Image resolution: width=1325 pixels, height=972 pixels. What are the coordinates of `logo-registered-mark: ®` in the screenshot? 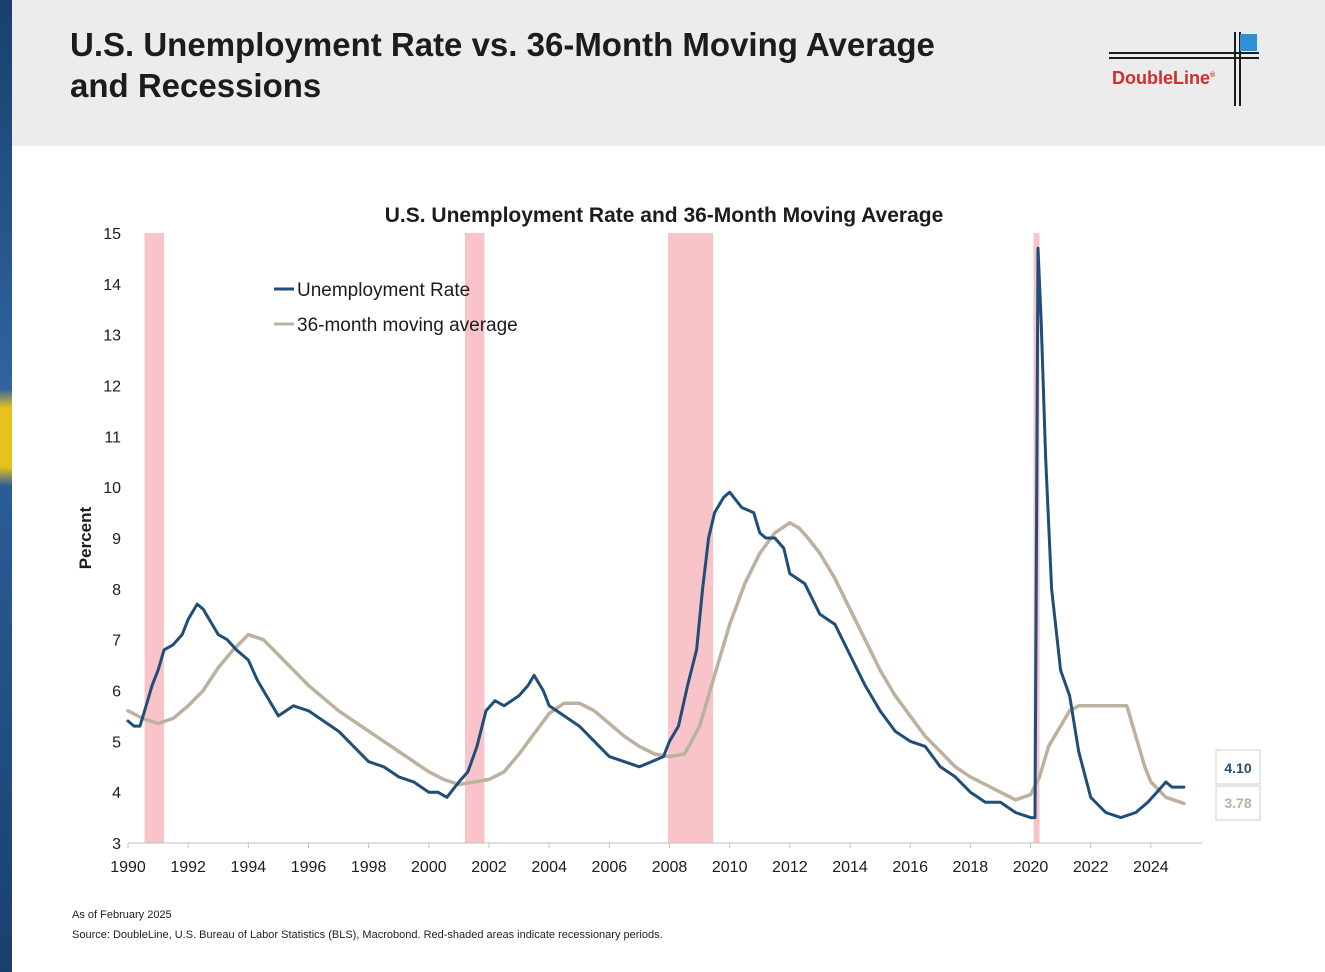 It's located at (1213, 75).